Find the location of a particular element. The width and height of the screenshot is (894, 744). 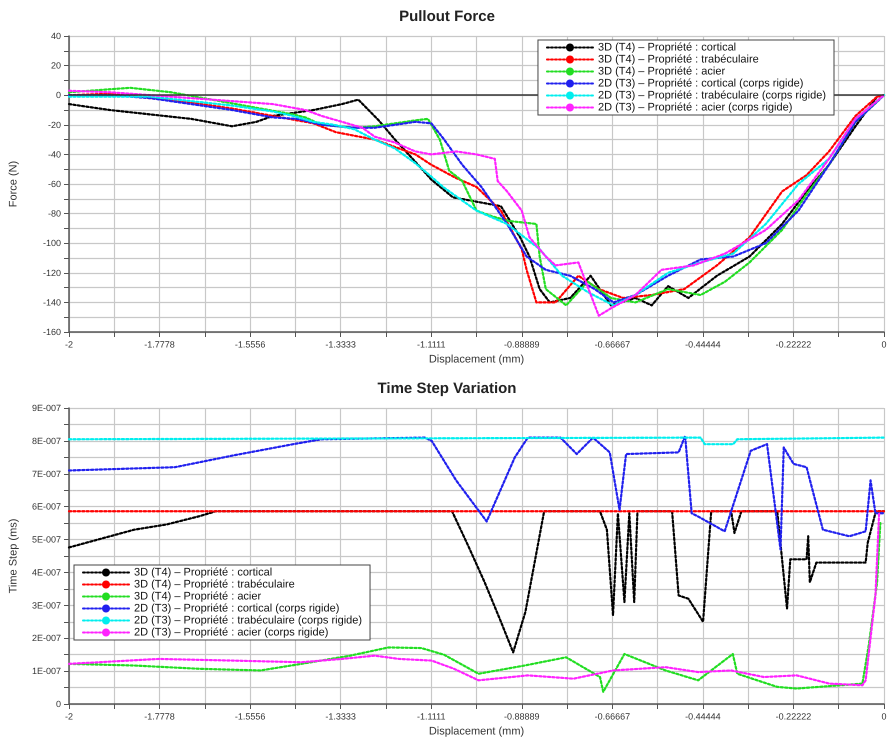

y-tick-label: 7E-007 is located at coordinates (46, 473).